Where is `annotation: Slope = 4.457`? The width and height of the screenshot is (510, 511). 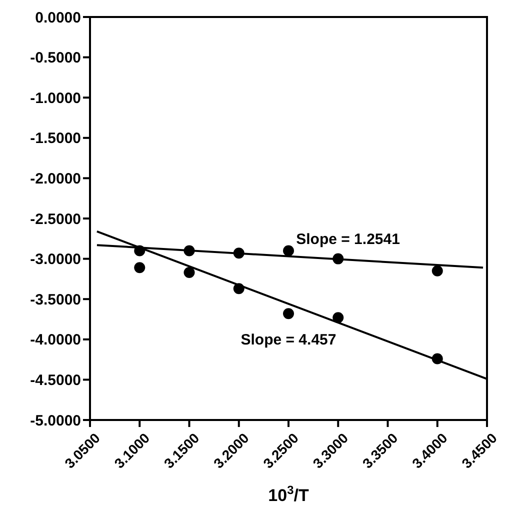
annotation: Slope = 4.457 is located at coordinates (288, 340).